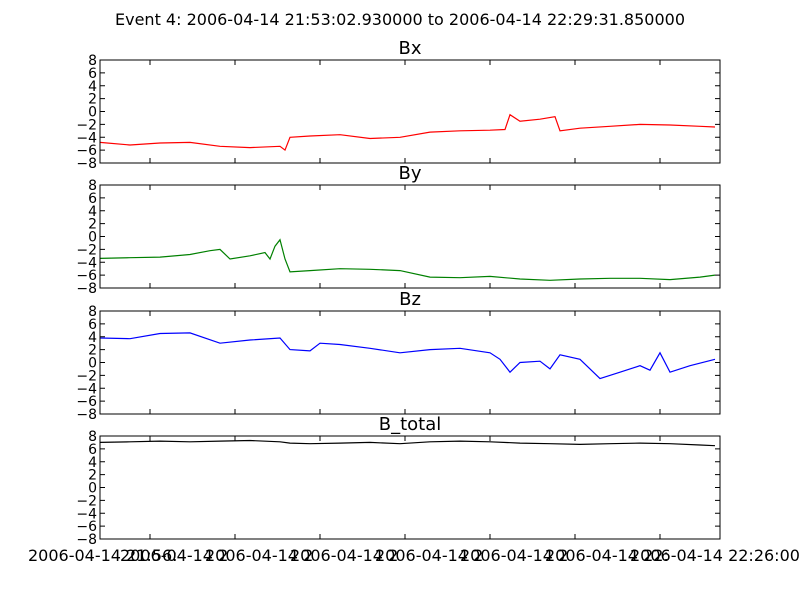  Describe the element at coordinates (103, 555) in the screenshot. I see `x-tick-label: 2006-04-14 21:56:` at that location.